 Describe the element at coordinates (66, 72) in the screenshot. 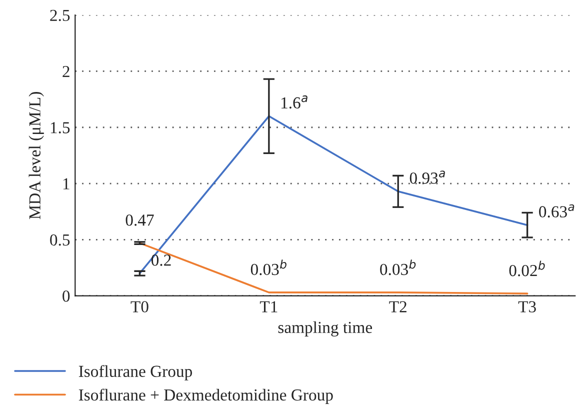

I see `y-tick-label: 2` at that location.